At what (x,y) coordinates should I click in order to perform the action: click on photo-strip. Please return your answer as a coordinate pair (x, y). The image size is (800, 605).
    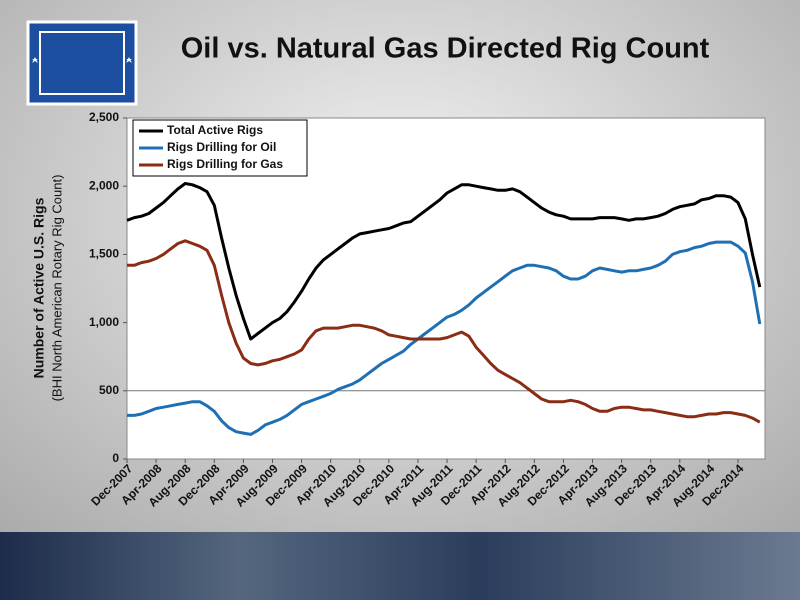
    Looking at the image, I should click on (400, 566).